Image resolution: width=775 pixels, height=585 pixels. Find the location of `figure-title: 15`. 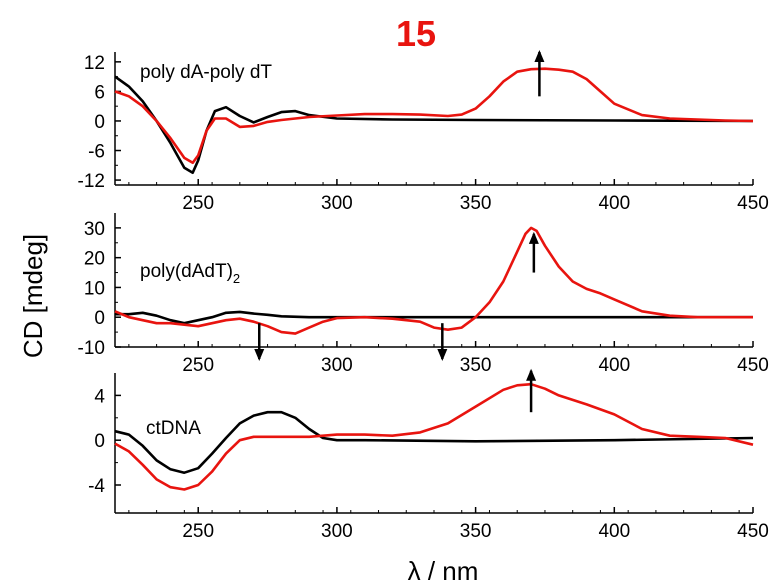

figure-title: 15 is located at coordinates (416, 33).